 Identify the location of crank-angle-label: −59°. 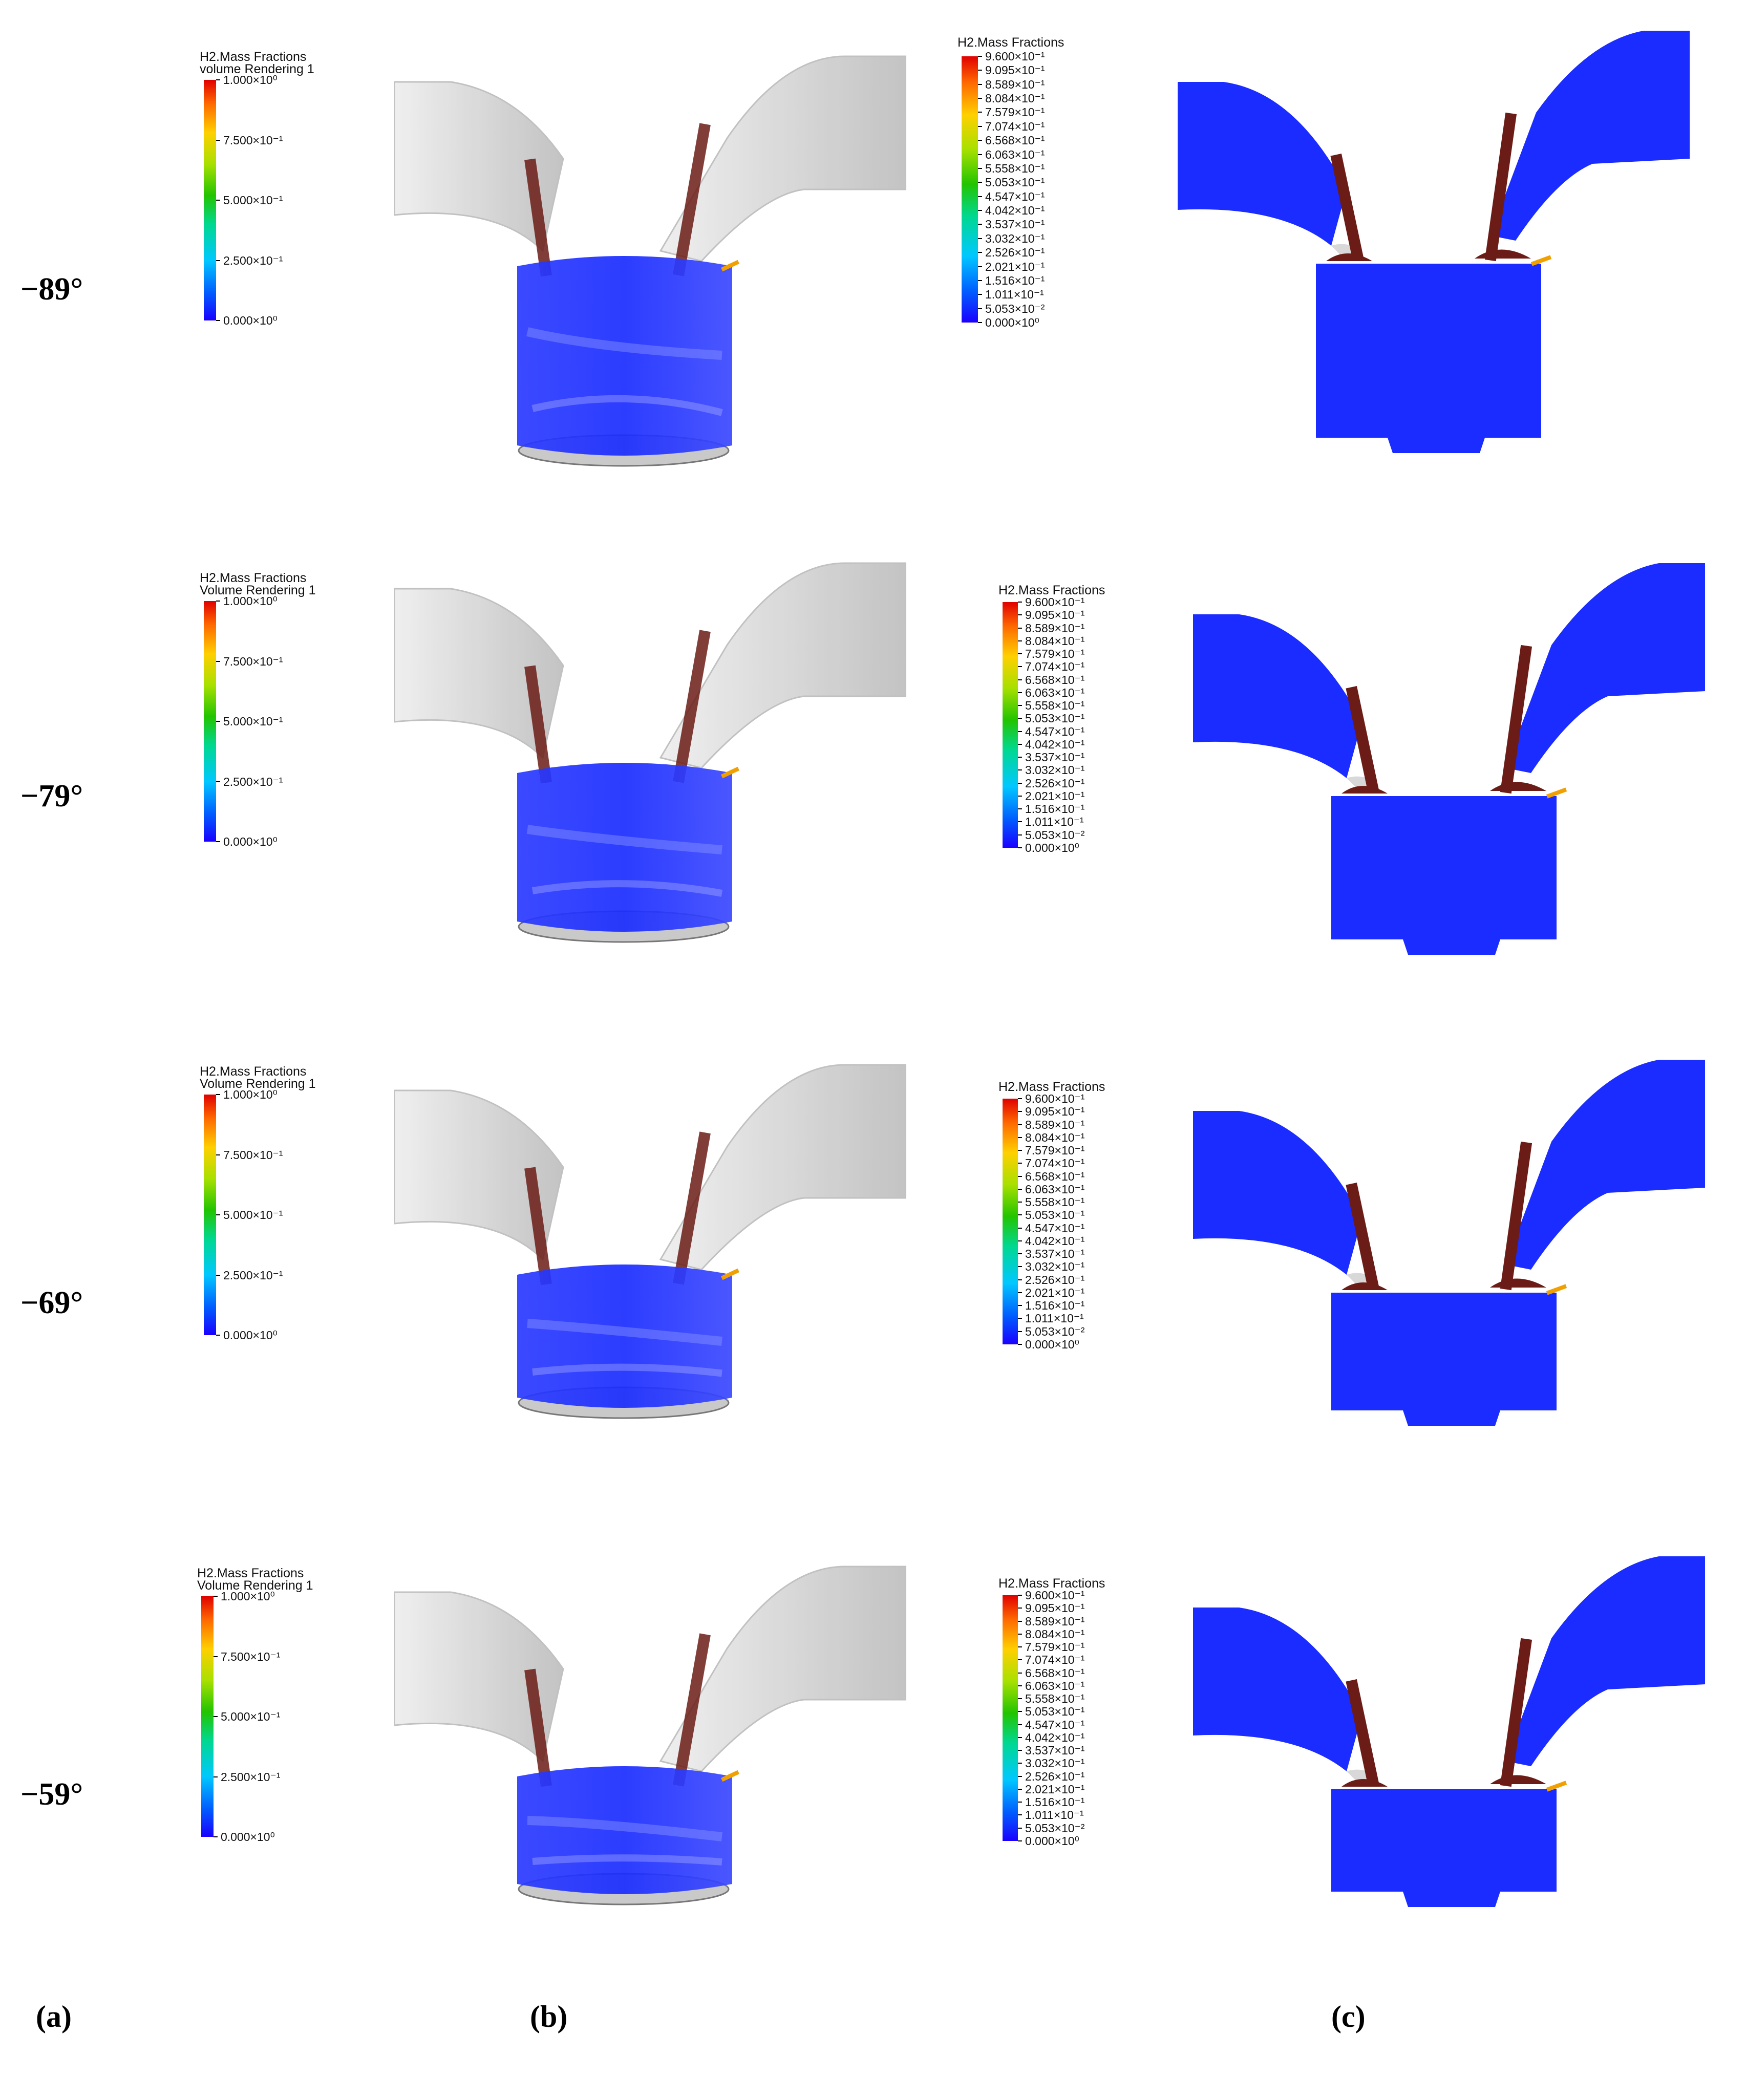
(51, 1794).